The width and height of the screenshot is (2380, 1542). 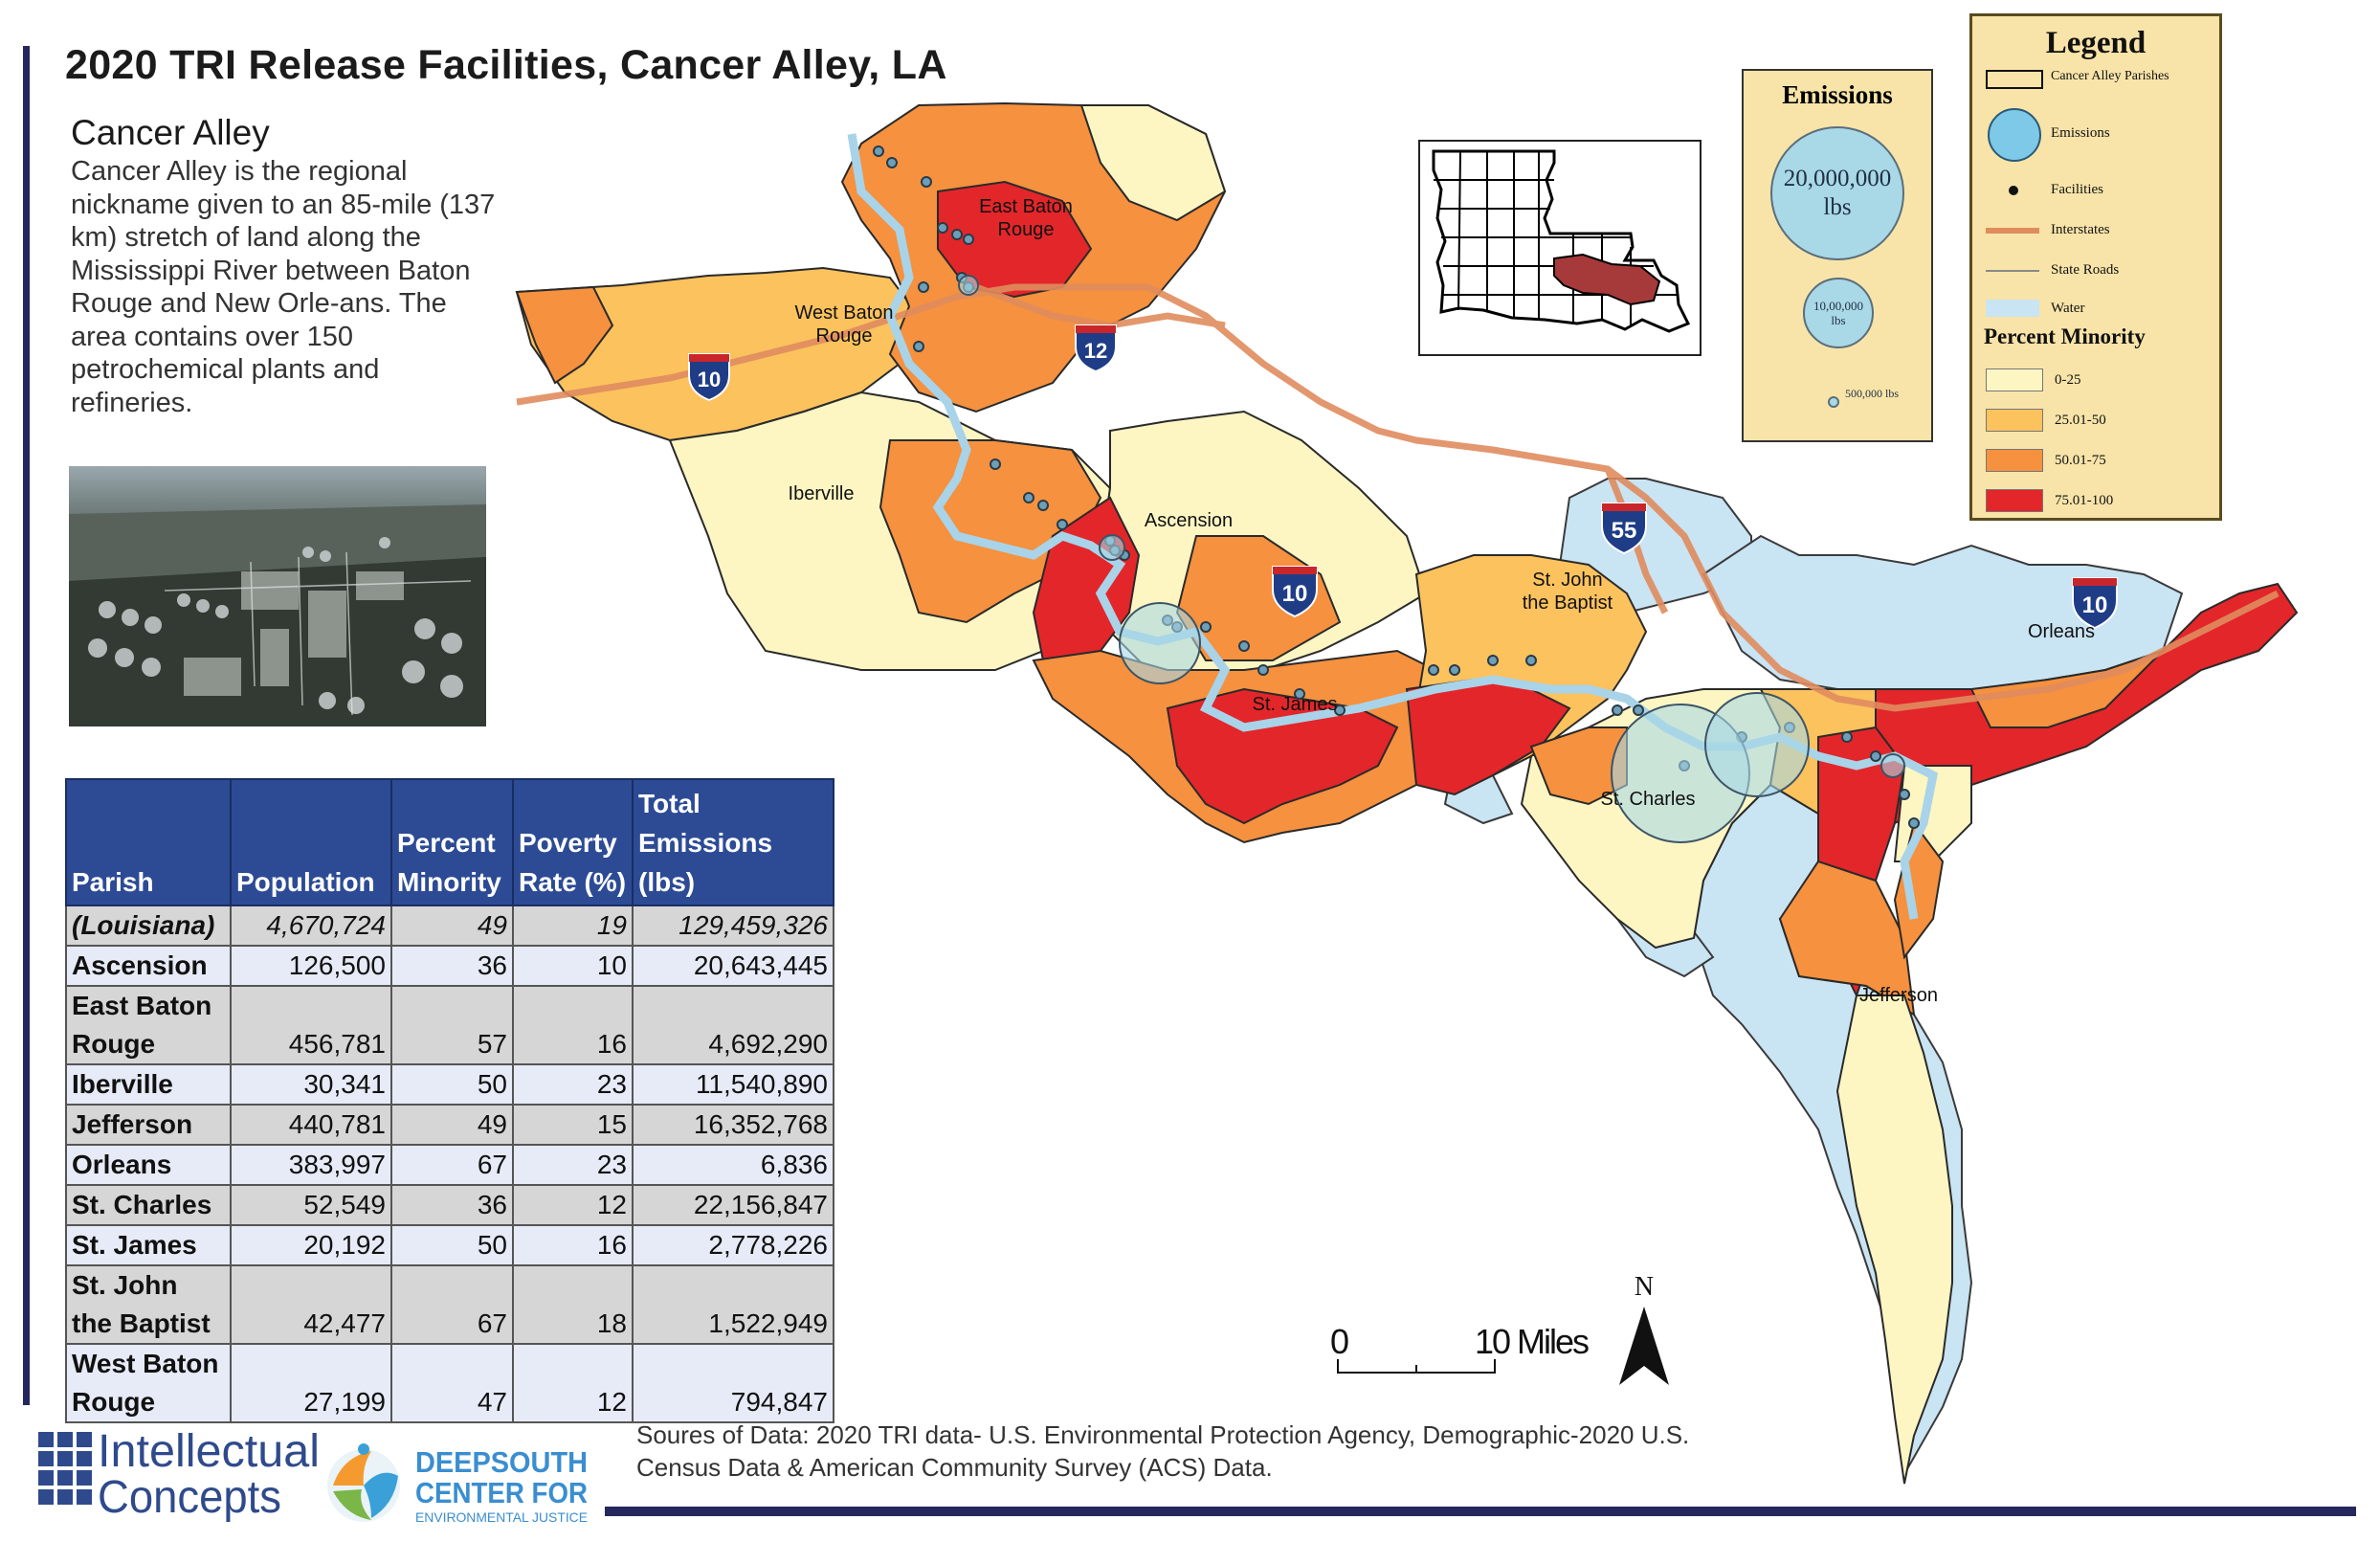 What do you see at coordinates (733, 1165) in the screenshot?
I see `cell-emissions: 6,836` at bounding box center [733, 1165].